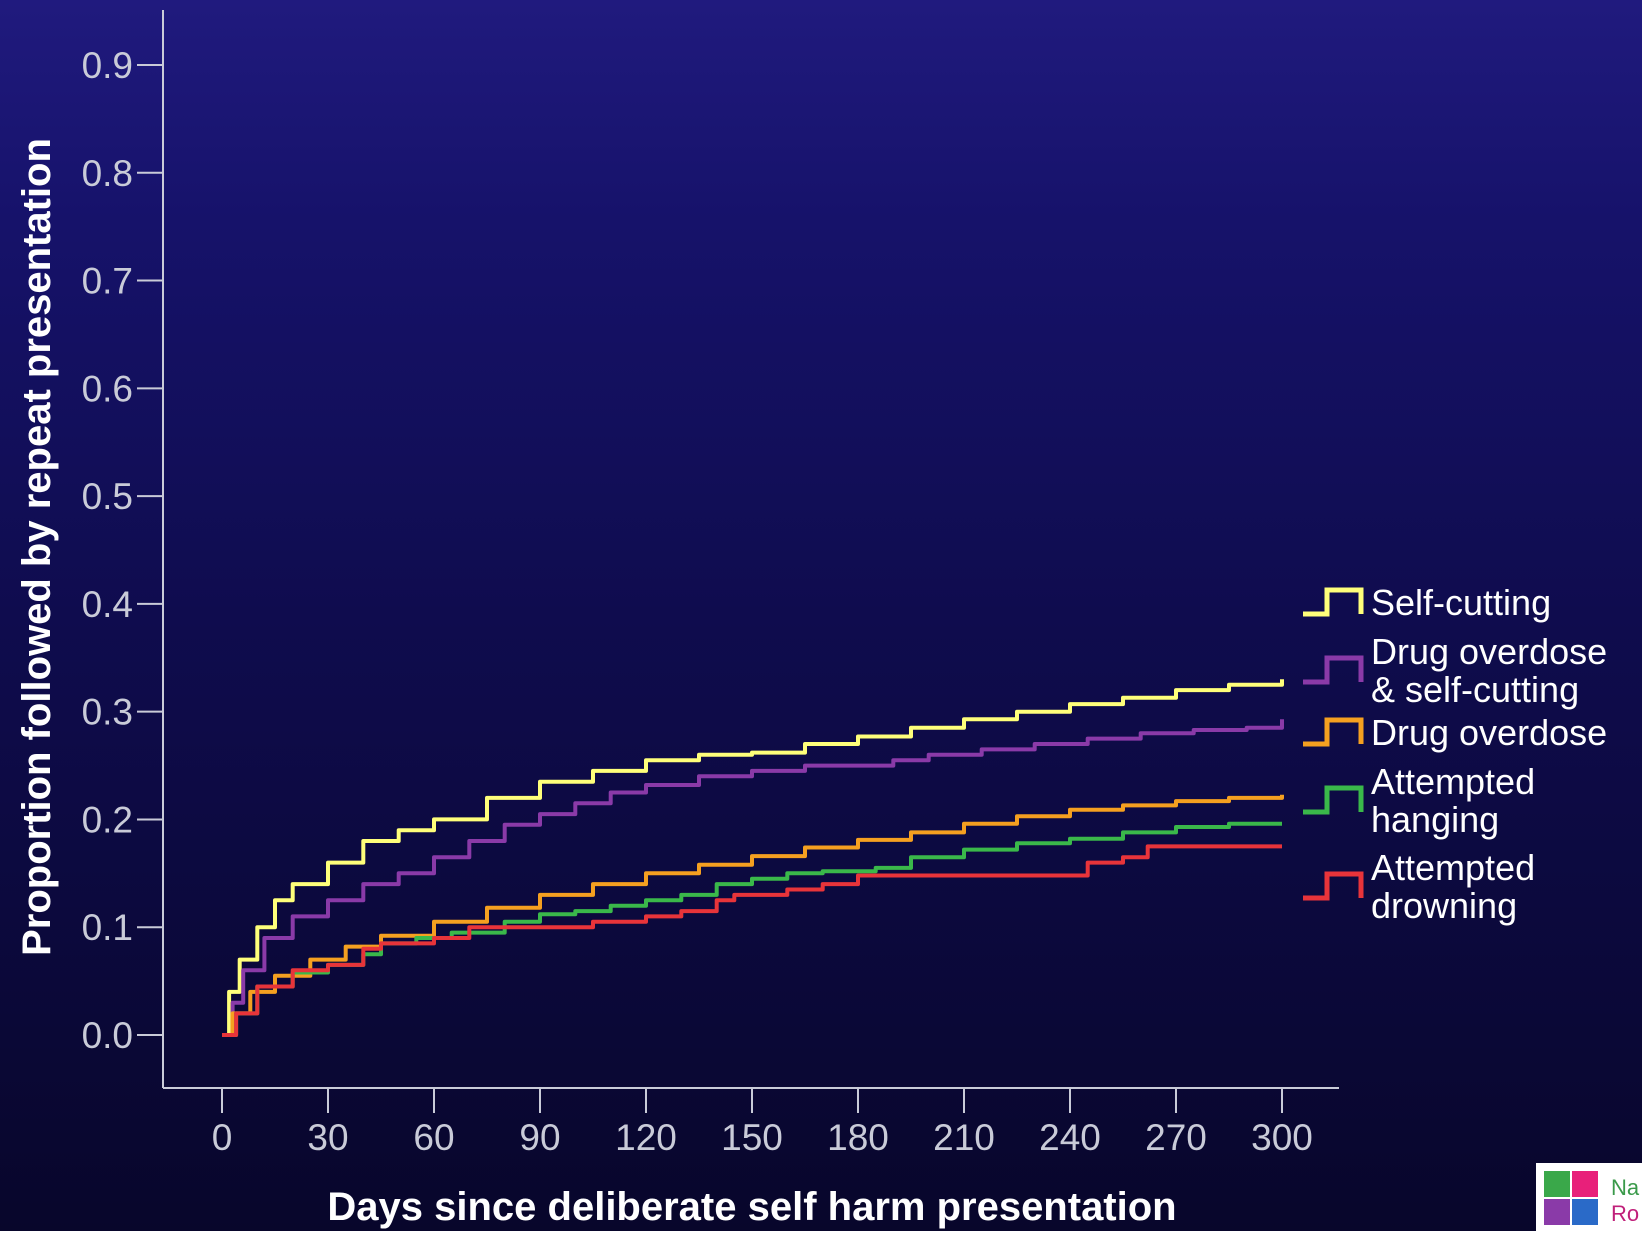  I want to click on organization-logo: Na Ro, so click(1589, 1203).